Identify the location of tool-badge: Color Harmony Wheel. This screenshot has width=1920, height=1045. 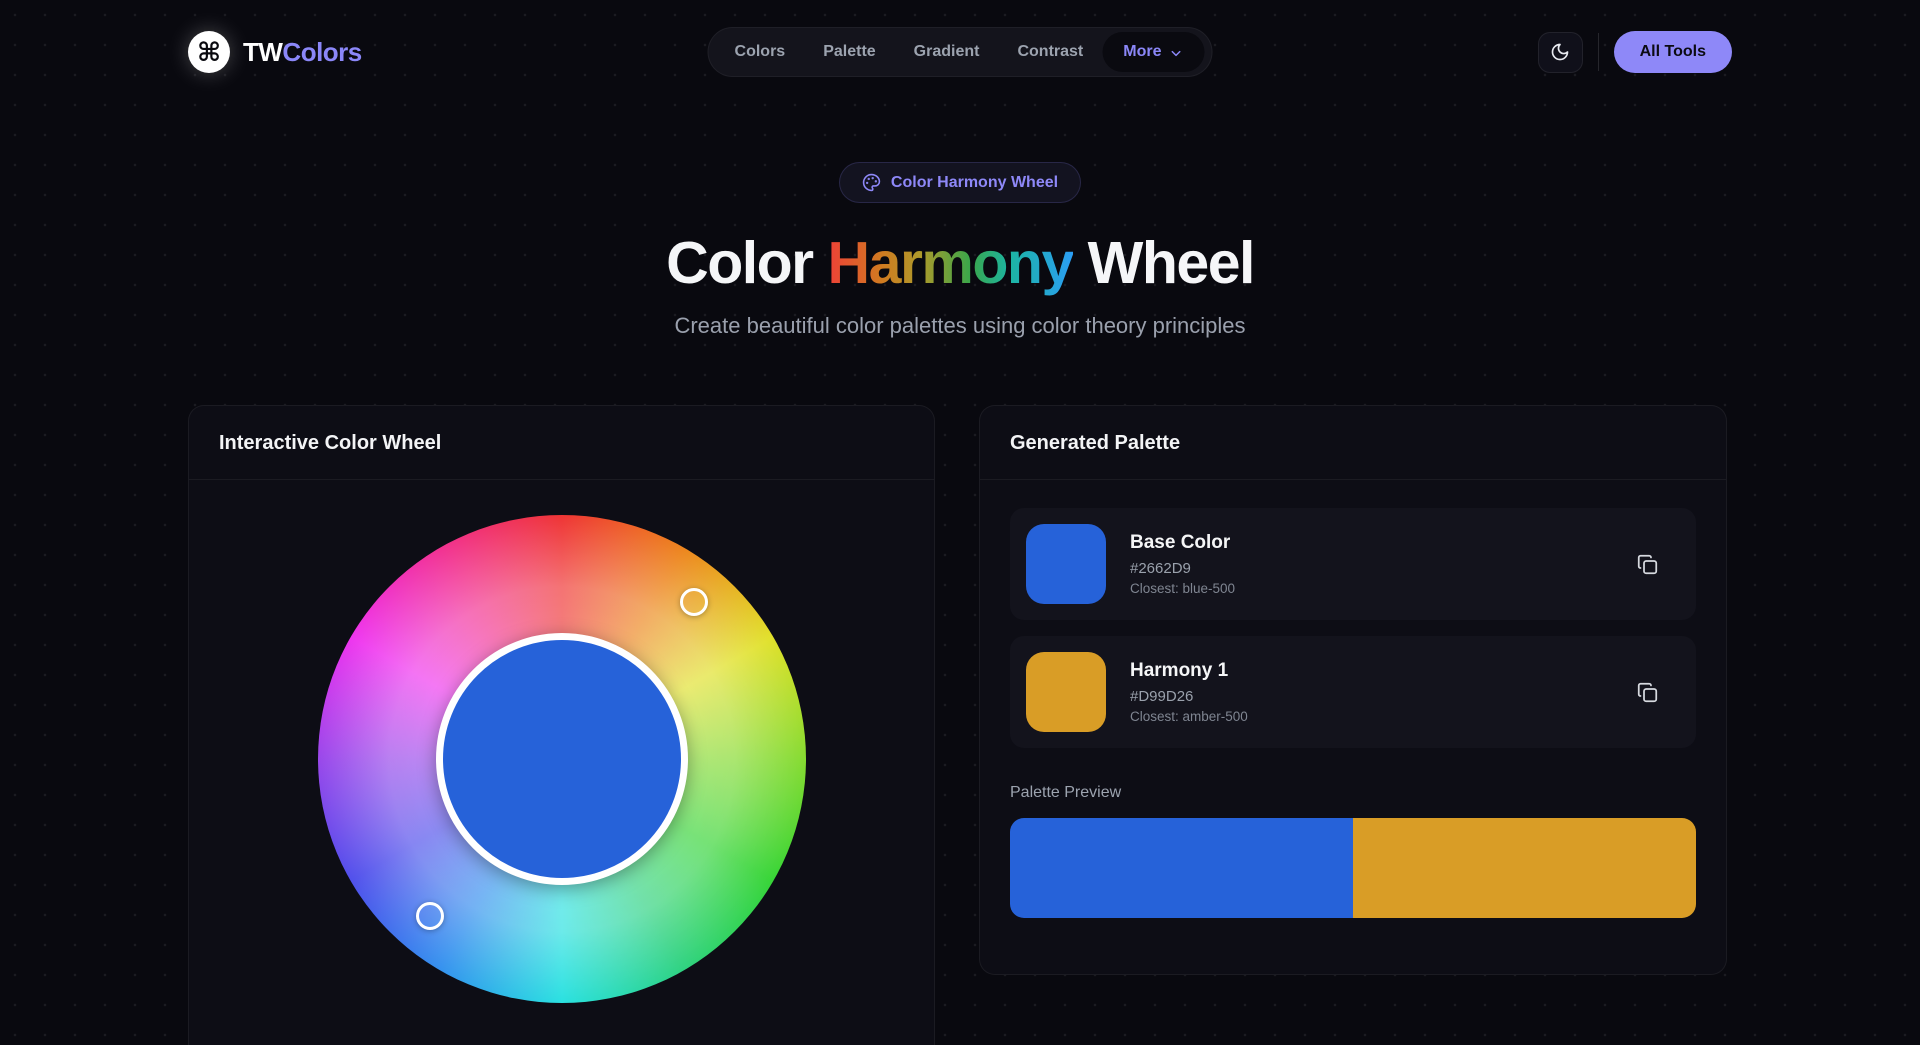
(960, 182).